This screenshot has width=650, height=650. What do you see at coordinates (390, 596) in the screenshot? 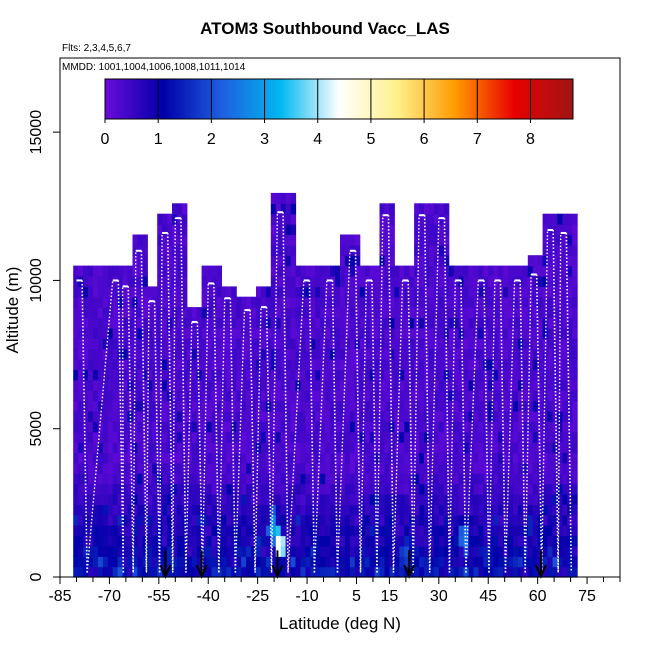
I see `x-tick-label: 15` at bounding box center [390, 596].